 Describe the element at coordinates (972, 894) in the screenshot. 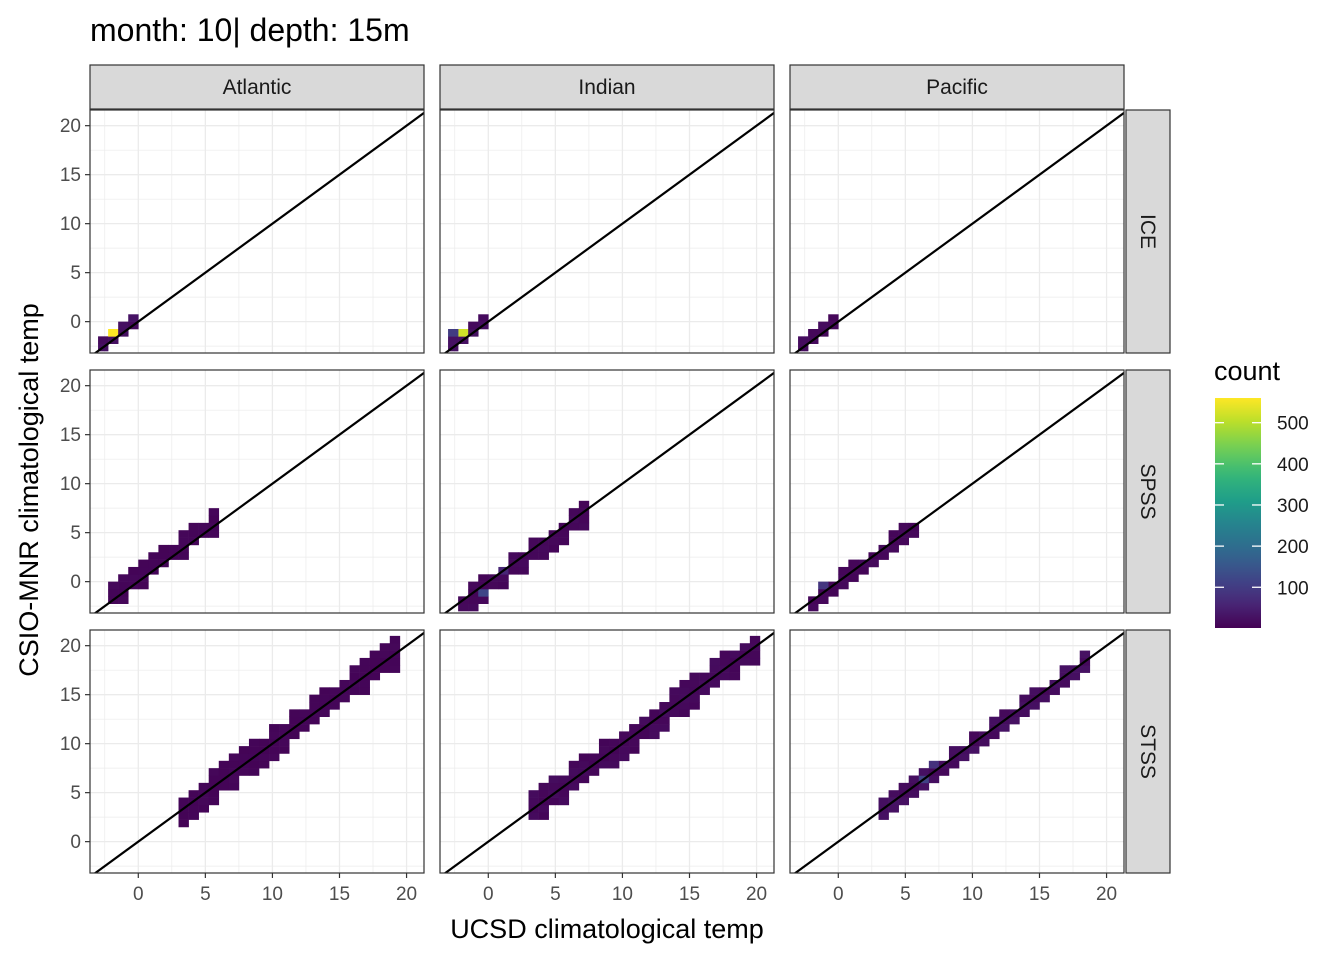

I see `x-tick-label: 10` at that location.